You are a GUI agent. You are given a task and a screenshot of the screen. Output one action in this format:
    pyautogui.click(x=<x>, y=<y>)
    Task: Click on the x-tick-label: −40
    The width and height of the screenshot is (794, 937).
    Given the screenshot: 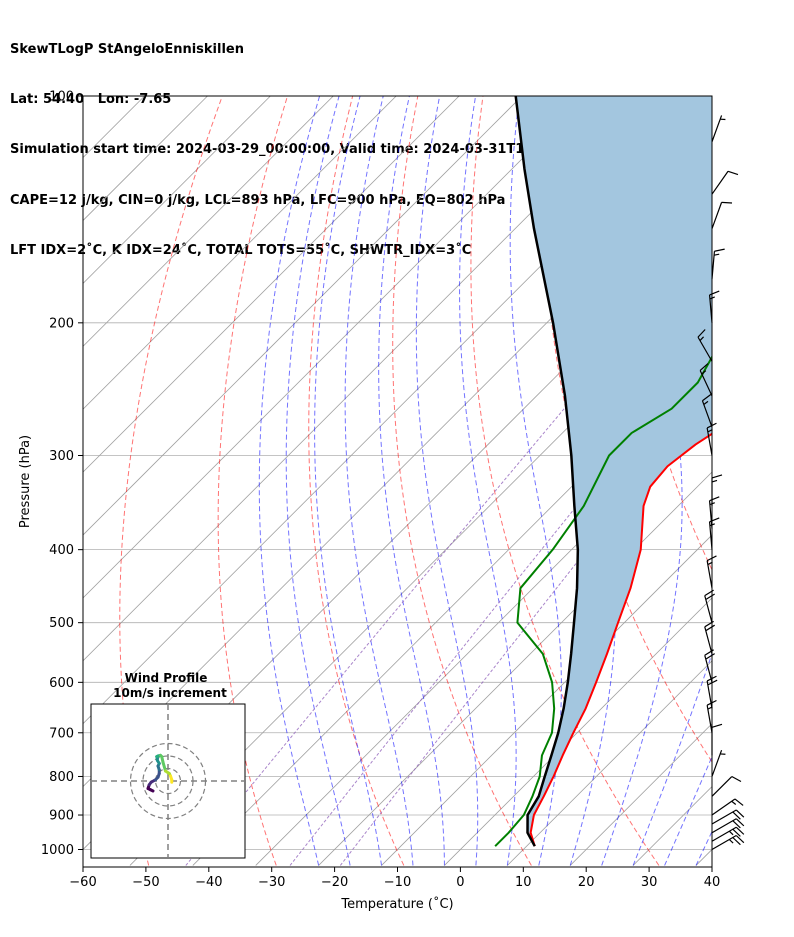 What is the action you would take?
    pyautogui.click(x=208, y=882)
    